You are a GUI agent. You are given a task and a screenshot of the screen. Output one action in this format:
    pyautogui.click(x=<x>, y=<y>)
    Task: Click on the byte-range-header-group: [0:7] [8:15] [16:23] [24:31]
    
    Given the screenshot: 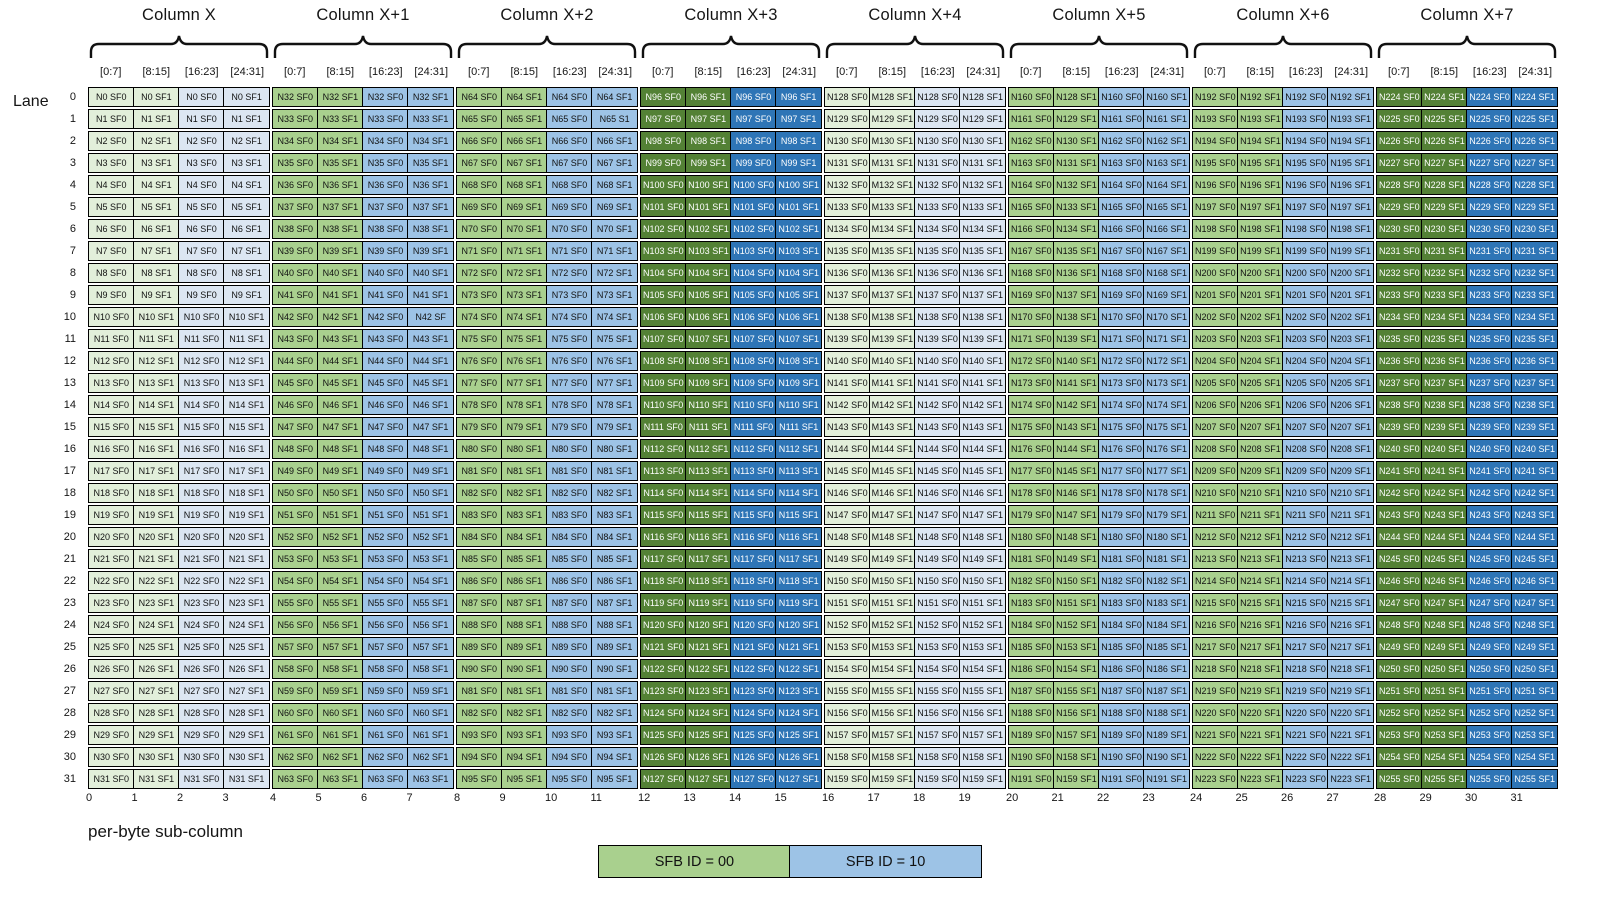 What is the action you would take?
    pyautogui.click(x=179, y=72)
    